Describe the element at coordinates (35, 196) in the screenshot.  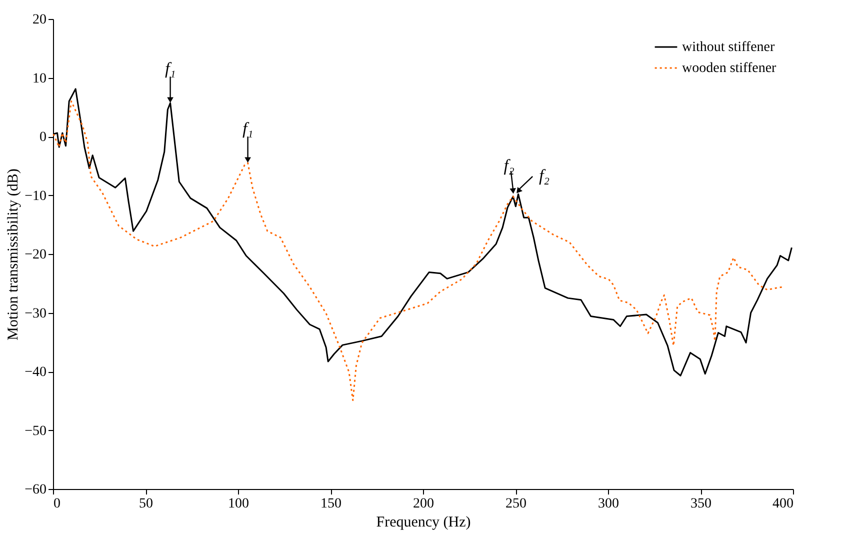
I see `y-tick-label: −10` at that location.